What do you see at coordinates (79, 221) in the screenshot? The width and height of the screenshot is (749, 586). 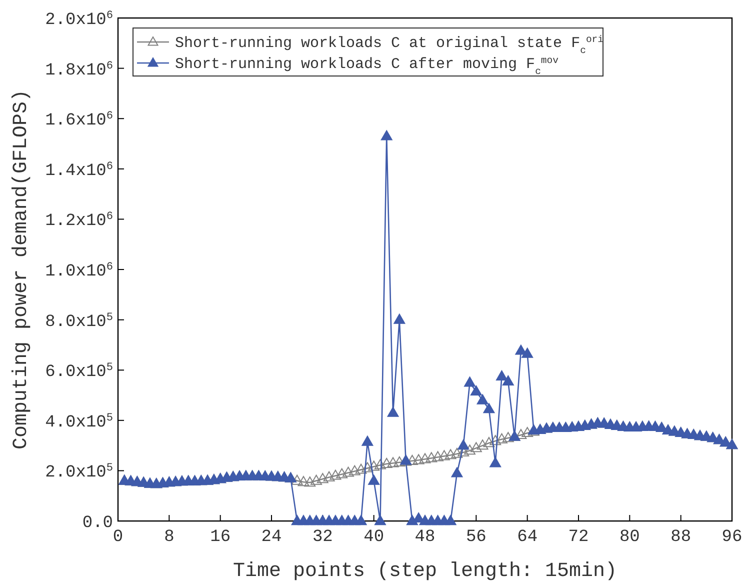 I see `y-tick-label: 1.2x10$^{6}$` at bounding box center [79, 221].